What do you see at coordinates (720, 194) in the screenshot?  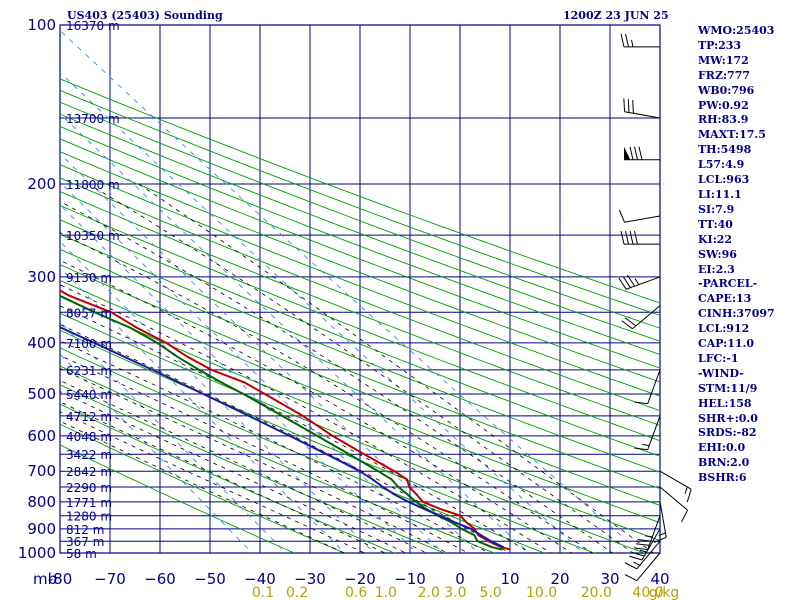 I see `sounding-index-item: LI:11.1` at bounding box center [720, 194].